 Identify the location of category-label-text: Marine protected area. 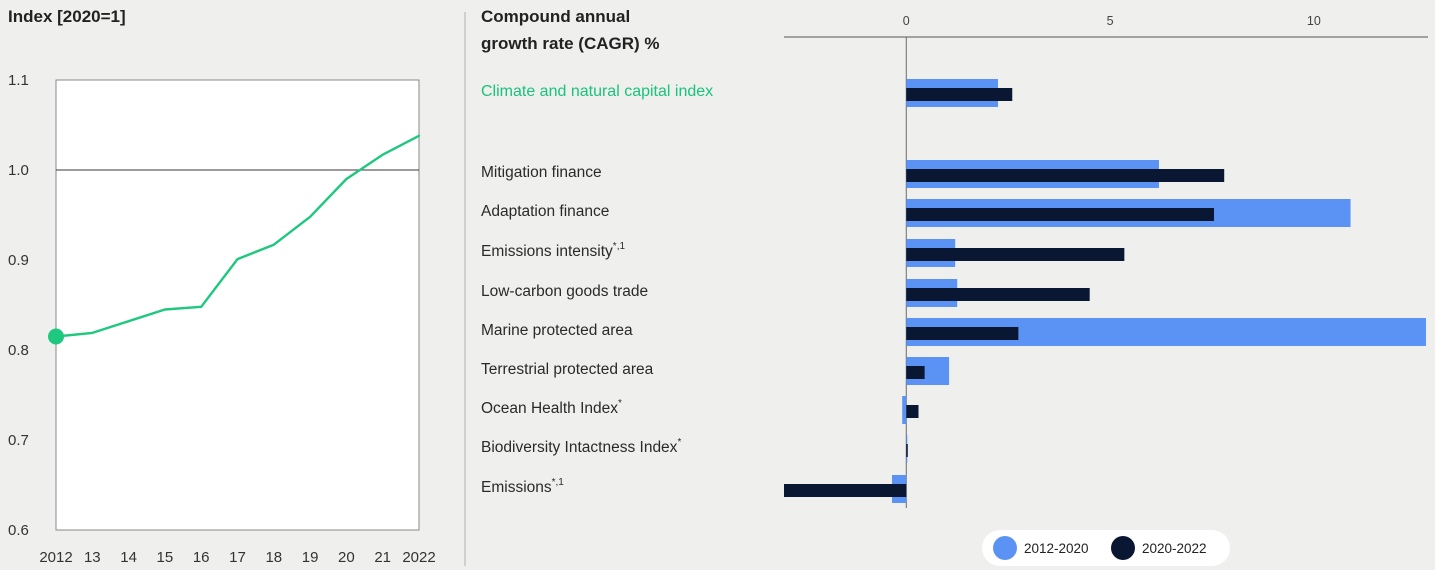
(557, 330).